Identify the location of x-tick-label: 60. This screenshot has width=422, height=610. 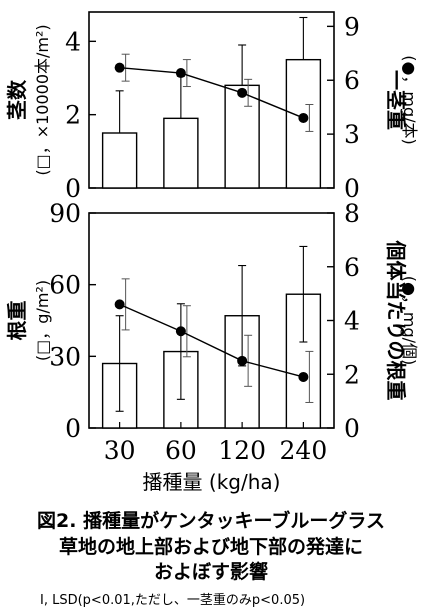
(181, 450).